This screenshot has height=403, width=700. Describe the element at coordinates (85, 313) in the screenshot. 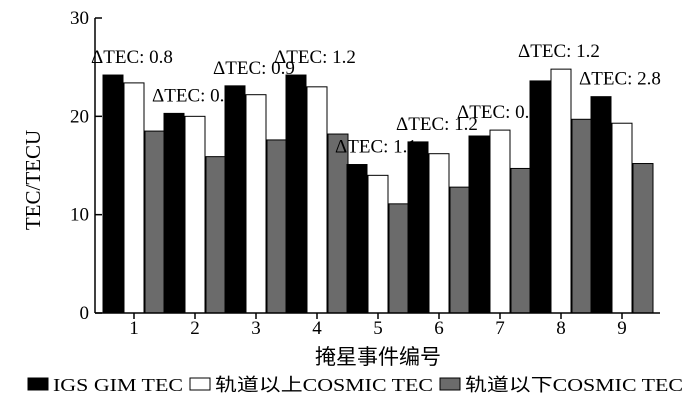

I see `y-tick-label: 0` at that location.